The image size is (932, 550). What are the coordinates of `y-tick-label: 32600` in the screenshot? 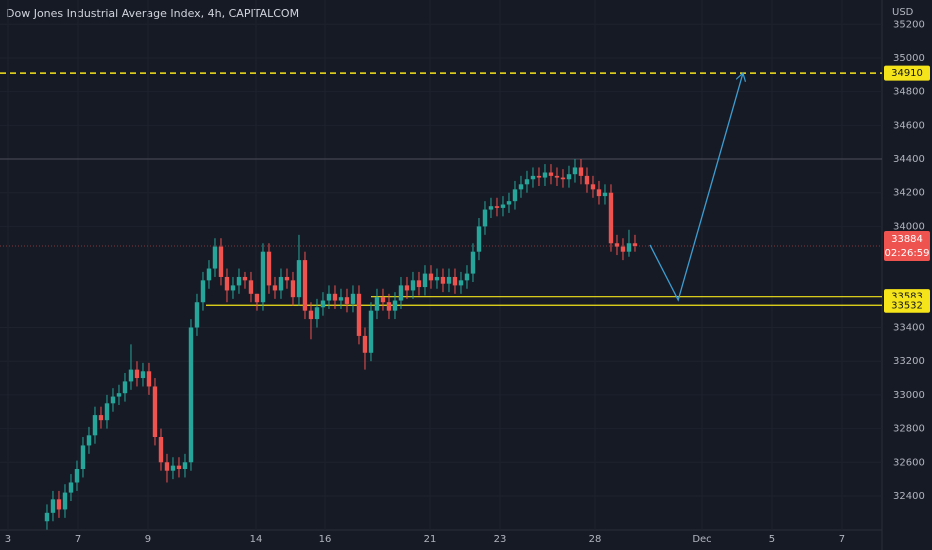 It's located at (909, 462).